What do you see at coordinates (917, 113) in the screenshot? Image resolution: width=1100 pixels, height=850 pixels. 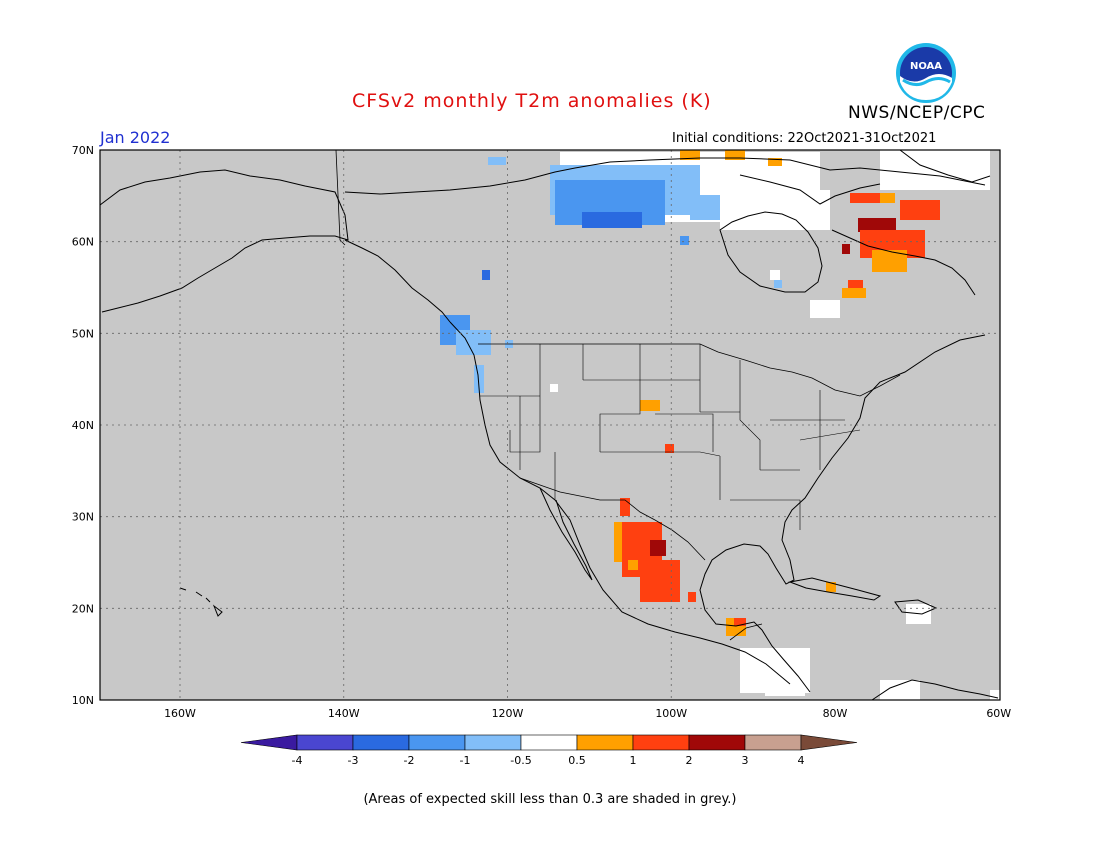 I see `agency-label: NWS/NCEP/CPC` at bounding box center [917, 113].